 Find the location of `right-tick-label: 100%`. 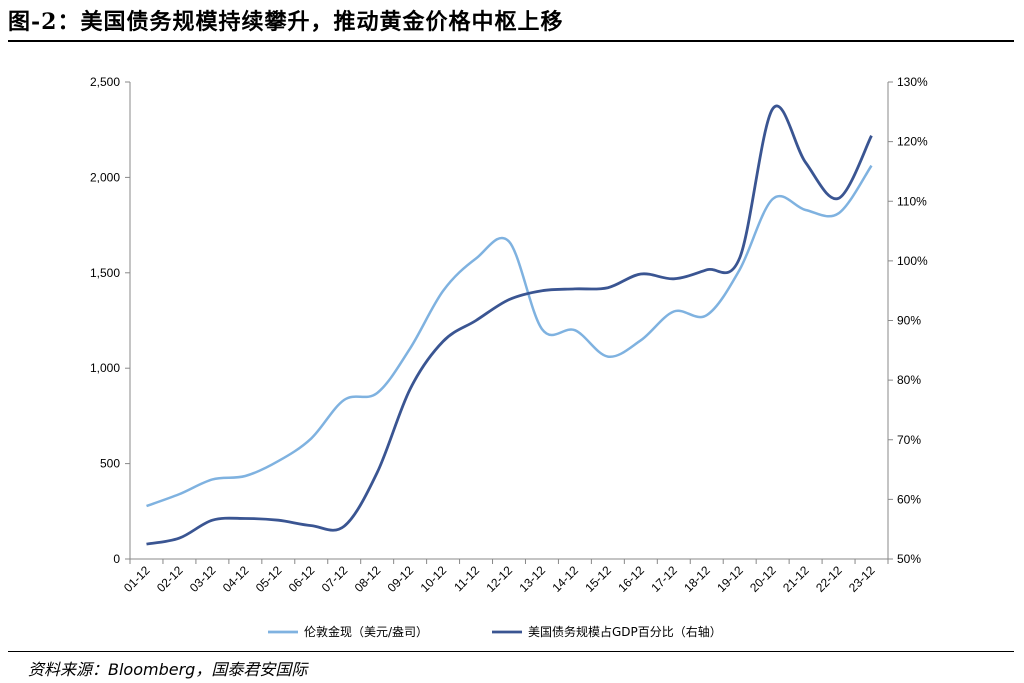

right-tick-label: 100% is located at coordinates (912, 261).